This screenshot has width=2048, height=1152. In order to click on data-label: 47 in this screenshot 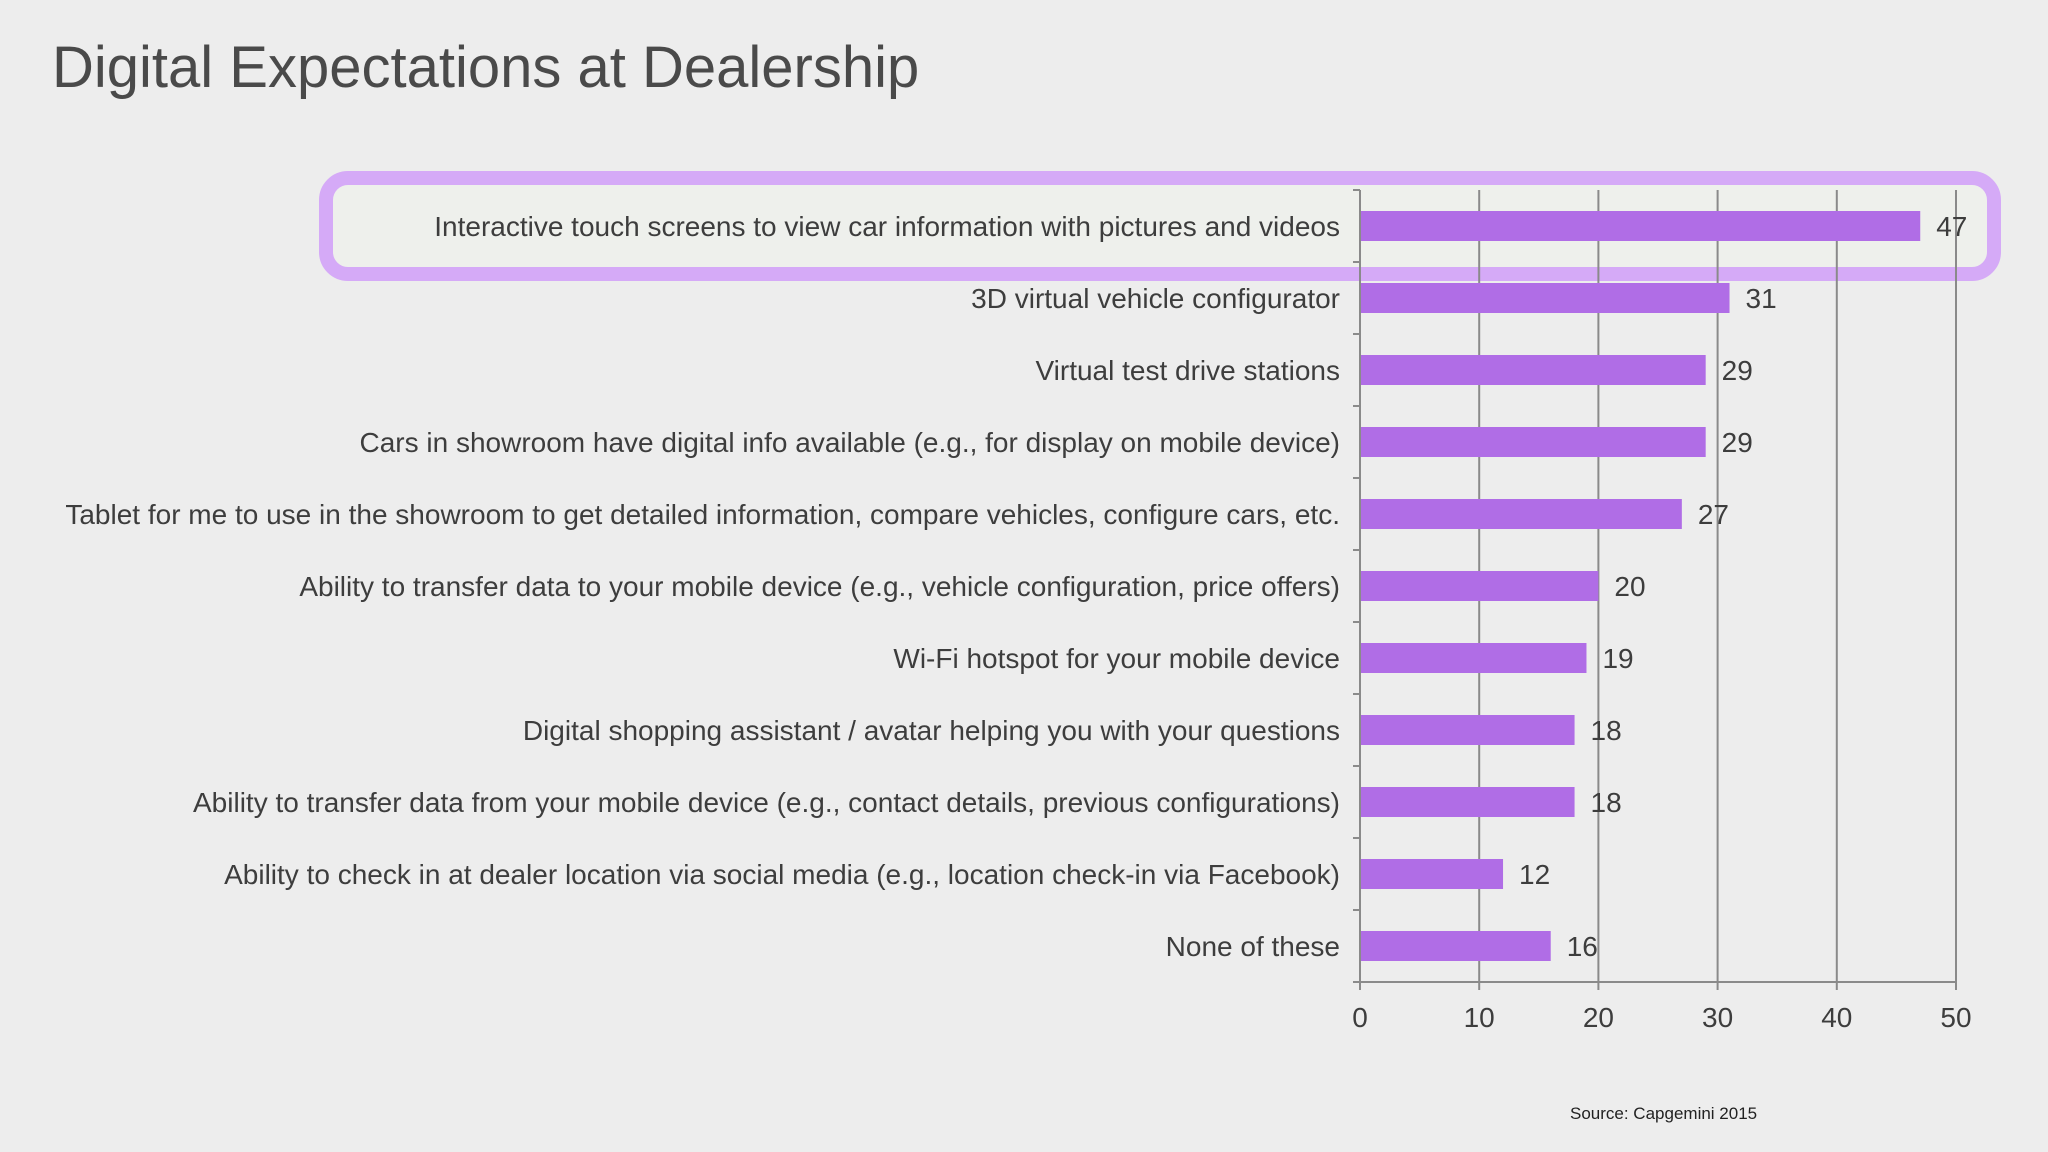, I will do `click(1951, 226)`.